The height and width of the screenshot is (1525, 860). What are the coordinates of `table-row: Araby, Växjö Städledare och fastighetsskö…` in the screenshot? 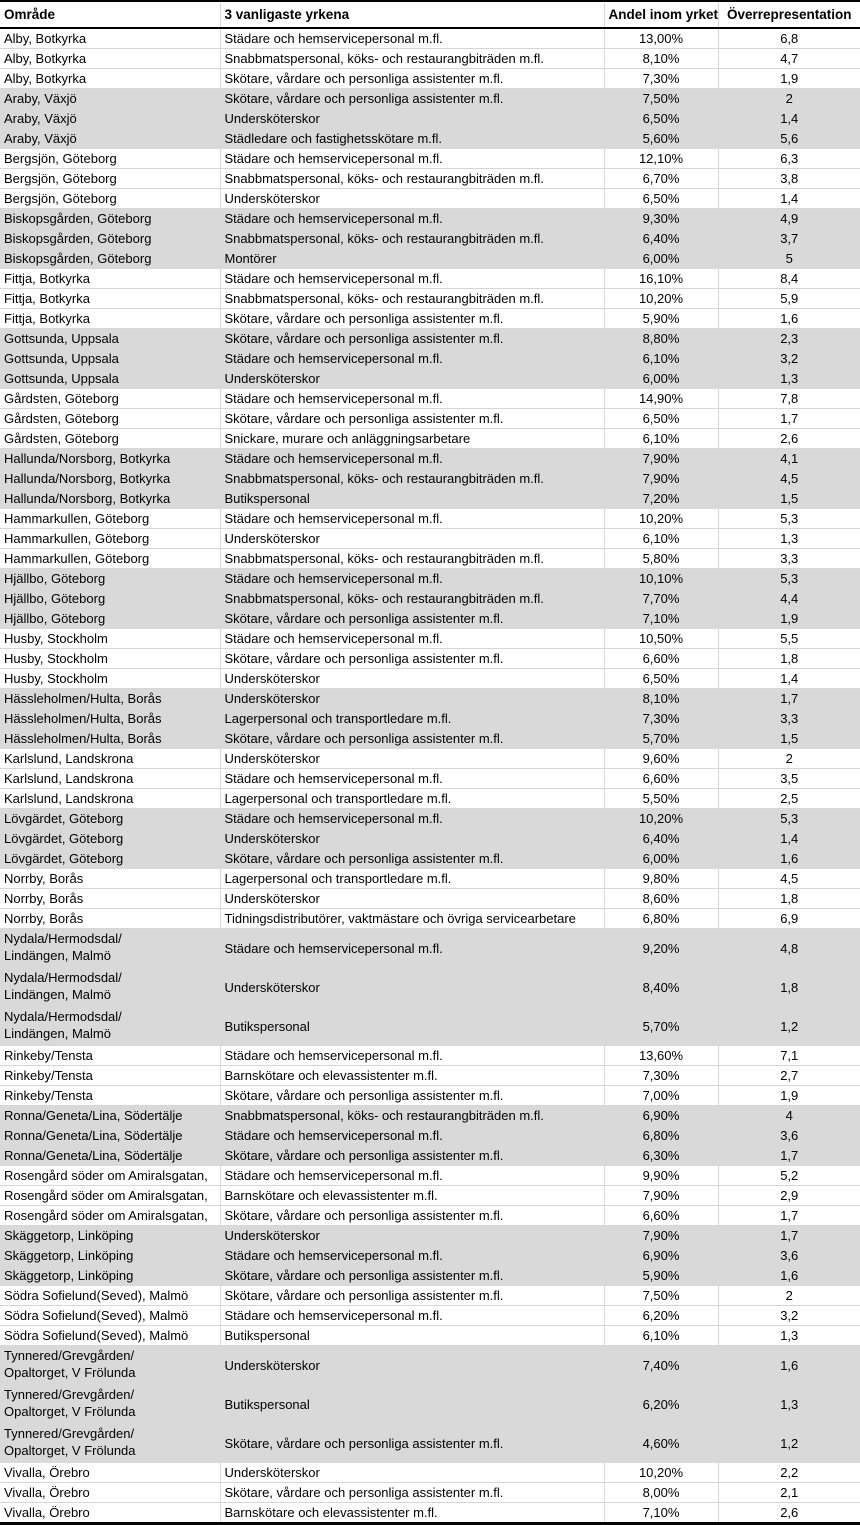 It's located at (430, 138).